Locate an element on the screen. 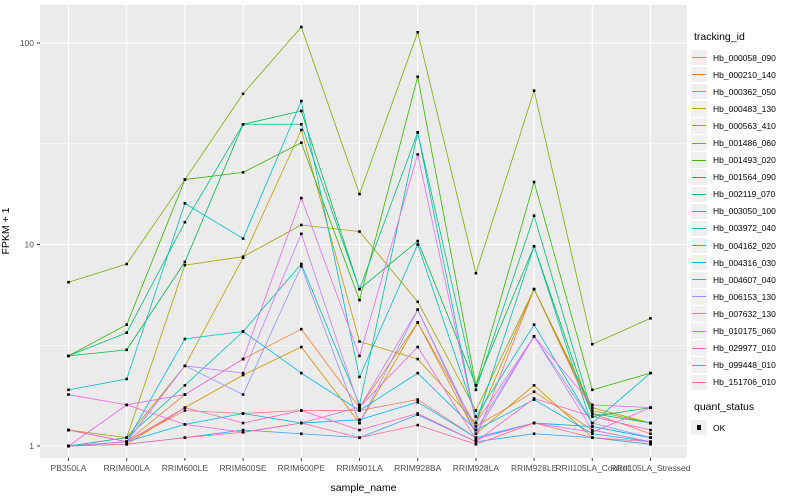 Image resolution: width=800 pixels, height=500 pixels. legend-item: Hb_000210_140 is located at coordinates (733, 74).